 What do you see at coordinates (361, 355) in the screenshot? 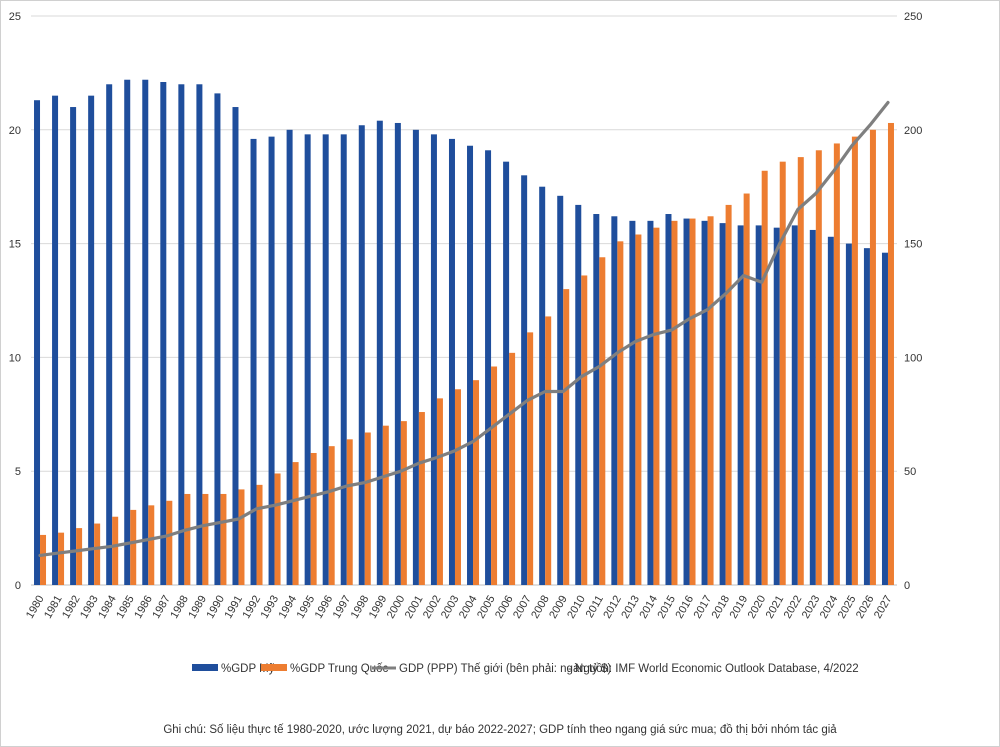
I see `bar-us-1998` at bounding box center [361, 355].